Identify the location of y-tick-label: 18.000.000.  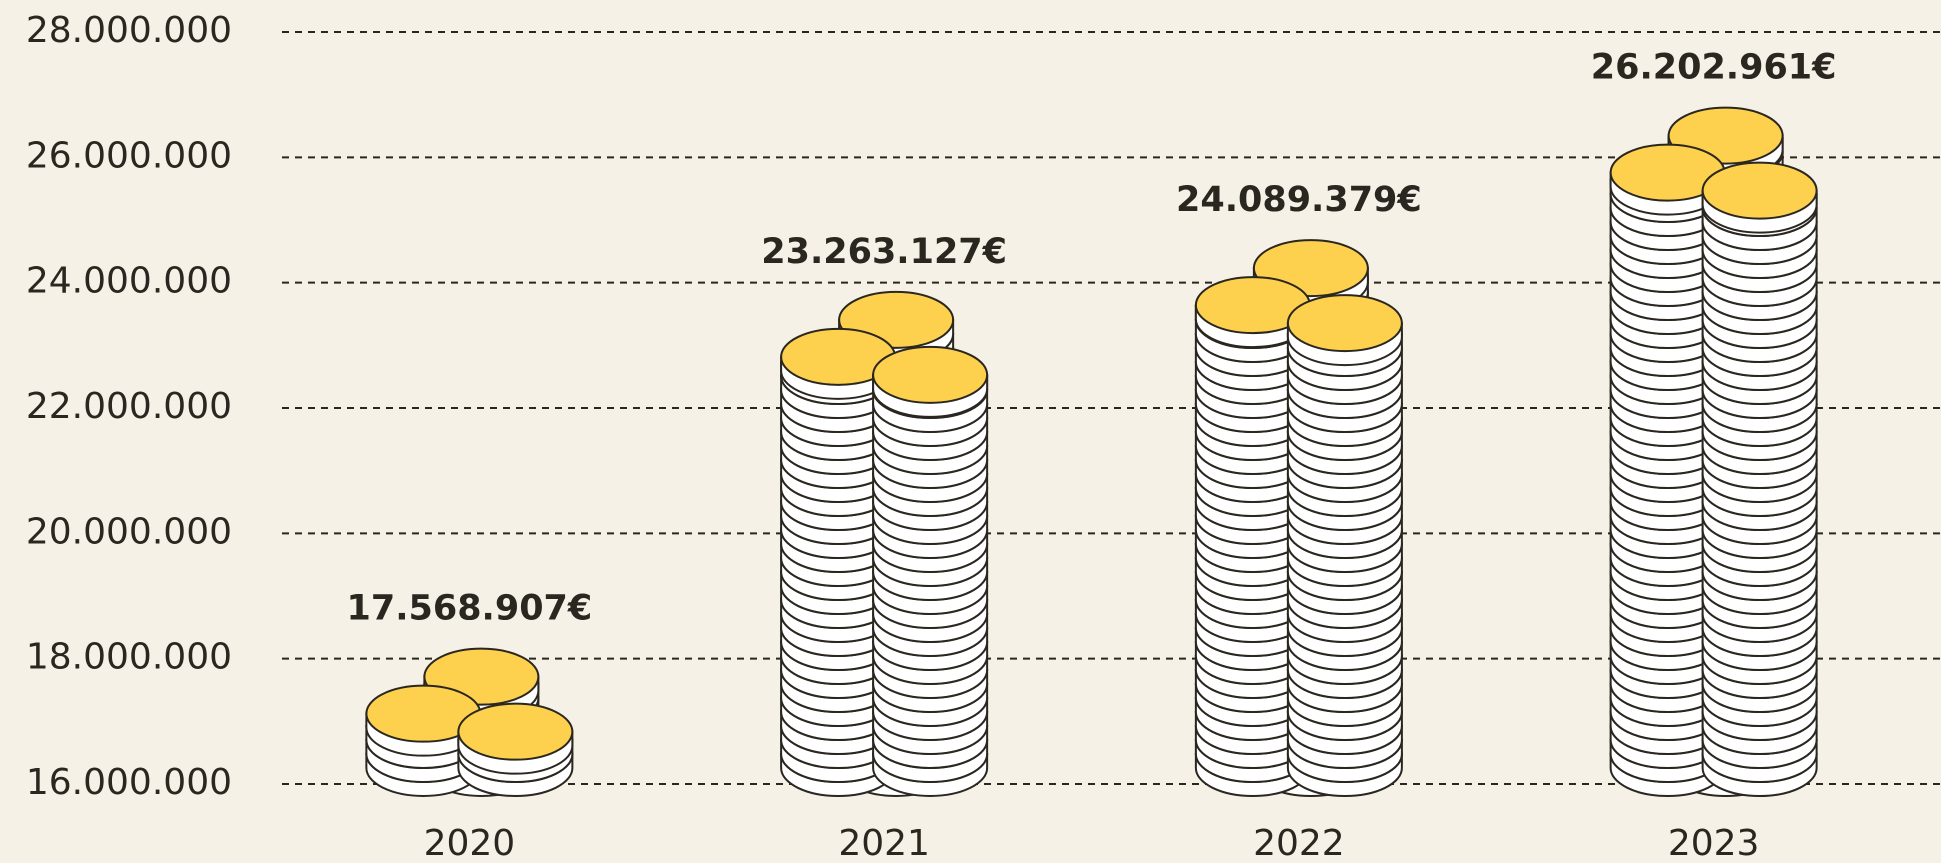
(129, 657).